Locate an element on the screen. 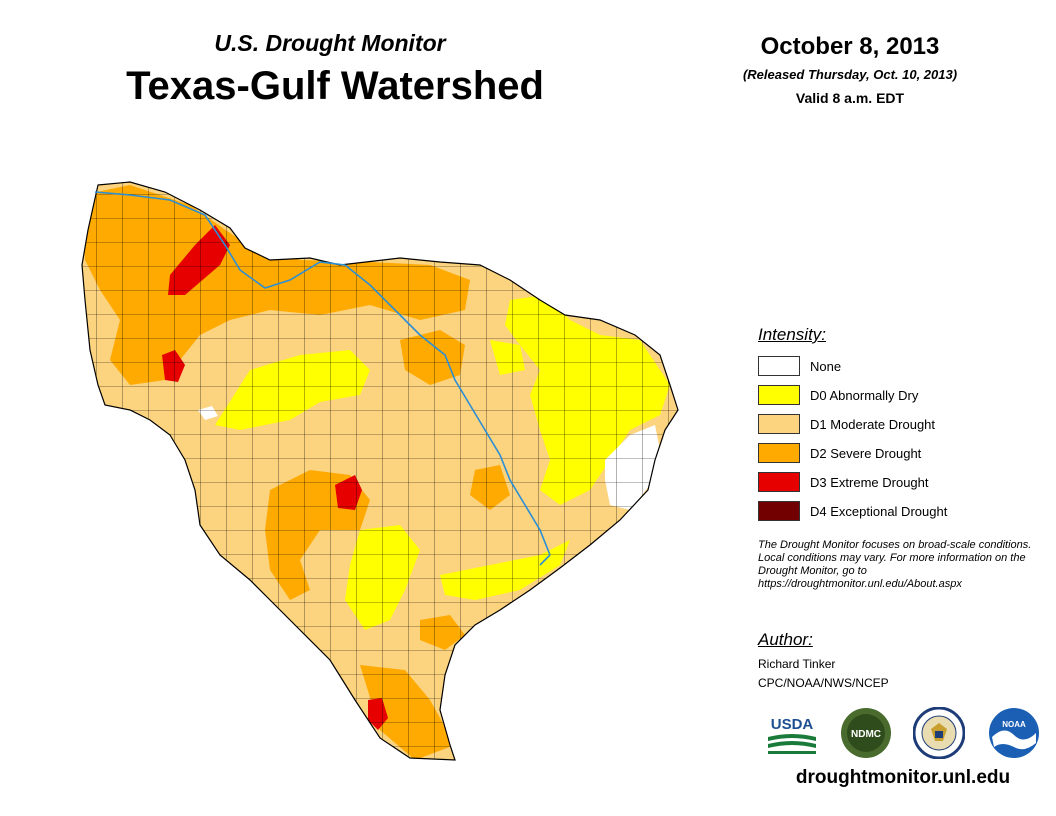 This screenshot has height=816, width=1056. legend-item-d3: D3 Extreme Drought is located at coordinates (843, 482).